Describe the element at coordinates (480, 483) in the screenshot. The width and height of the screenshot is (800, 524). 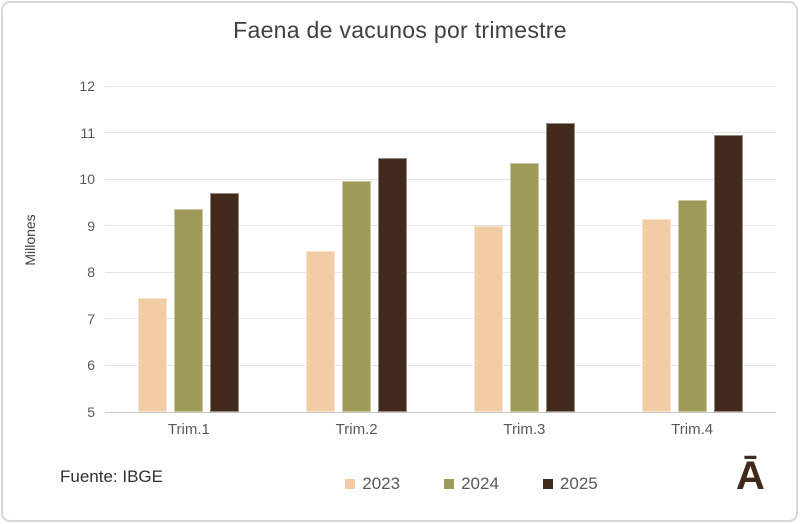
I see `legend-label: 2024` at that location.